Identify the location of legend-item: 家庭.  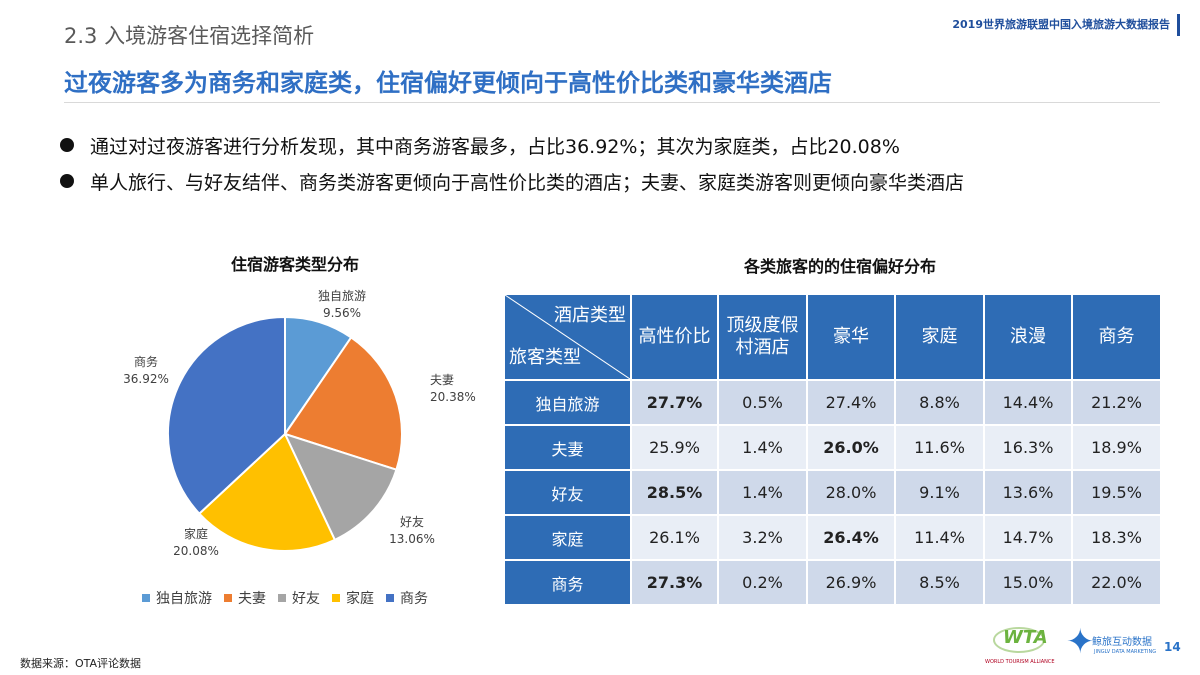
(353, 598).